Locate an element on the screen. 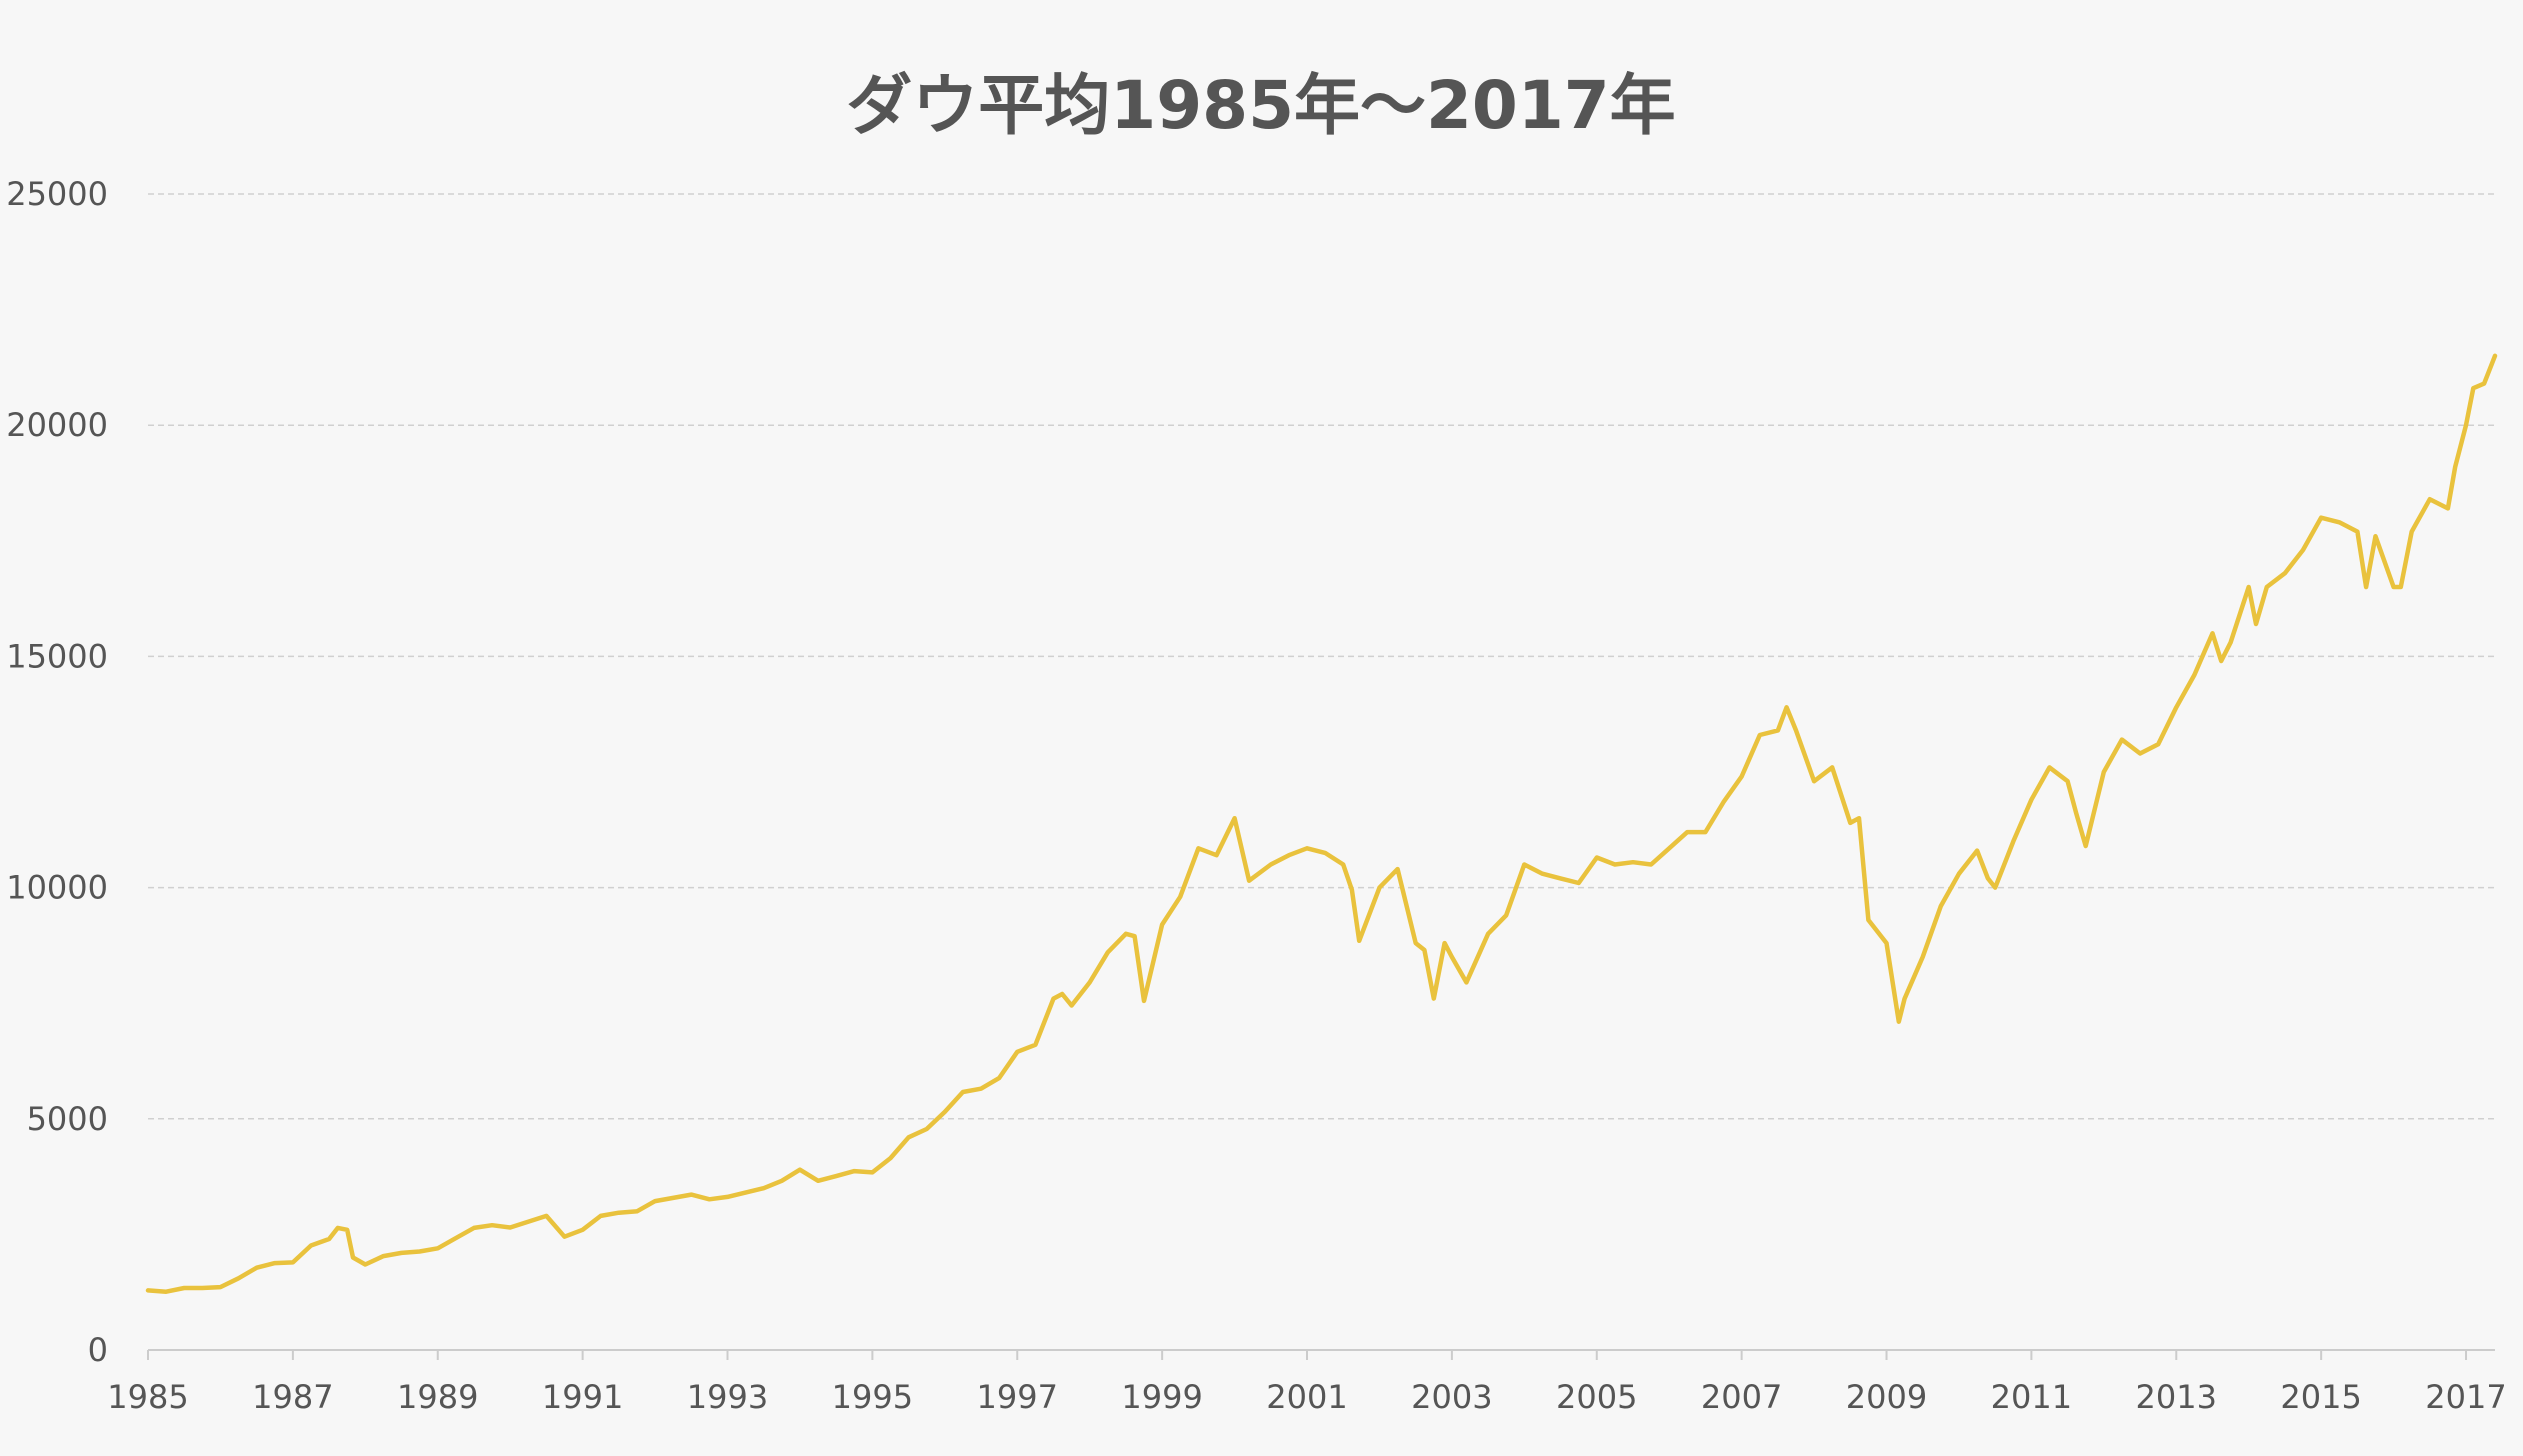 The image size is (2523, 1456). x-tick-label: 1991 is located at coordinates (582, 1397).